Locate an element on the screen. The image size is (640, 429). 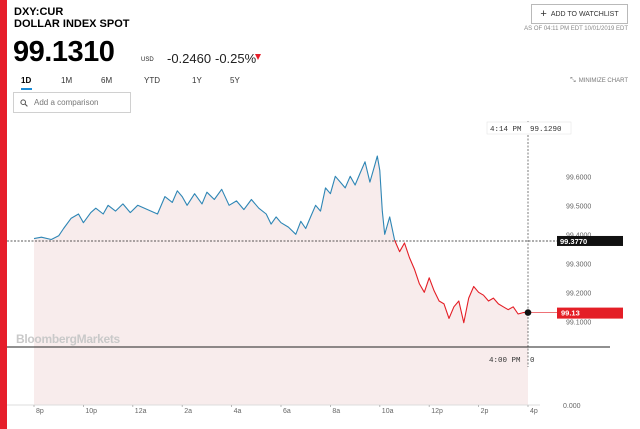
previous-close-tag is located at coordinates (590, 240).